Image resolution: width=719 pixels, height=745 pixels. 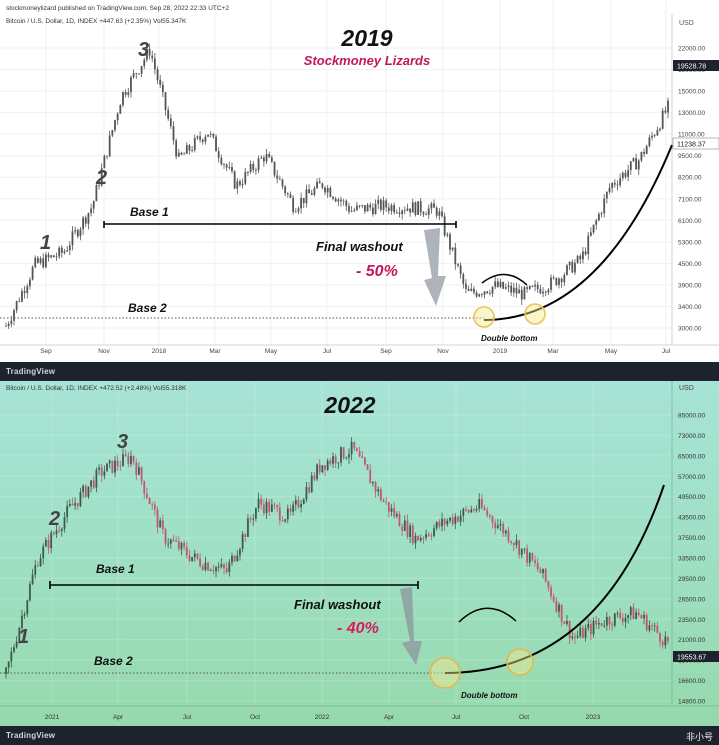 I want to click on y-tick-label: 15000.00, so click(x=691, y=92).